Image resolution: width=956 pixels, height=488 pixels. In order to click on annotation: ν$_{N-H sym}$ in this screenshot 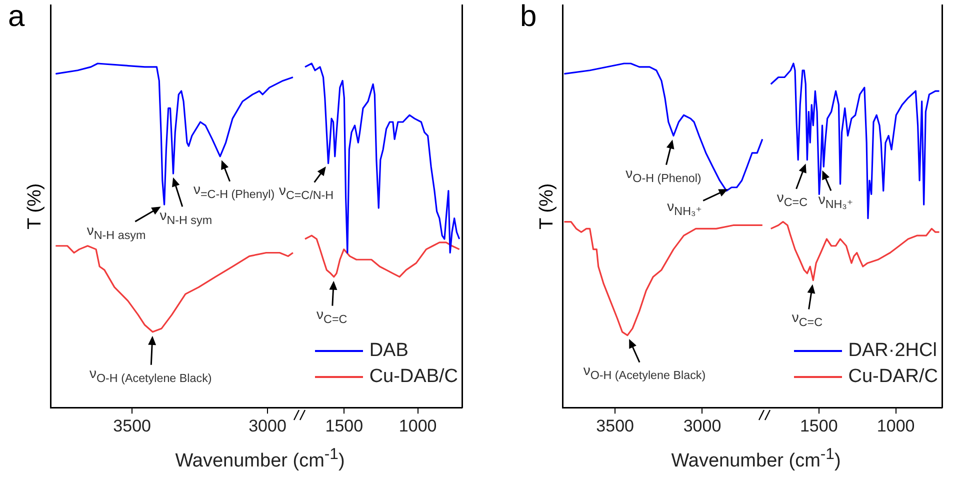, I will do `click(186, 217)`.